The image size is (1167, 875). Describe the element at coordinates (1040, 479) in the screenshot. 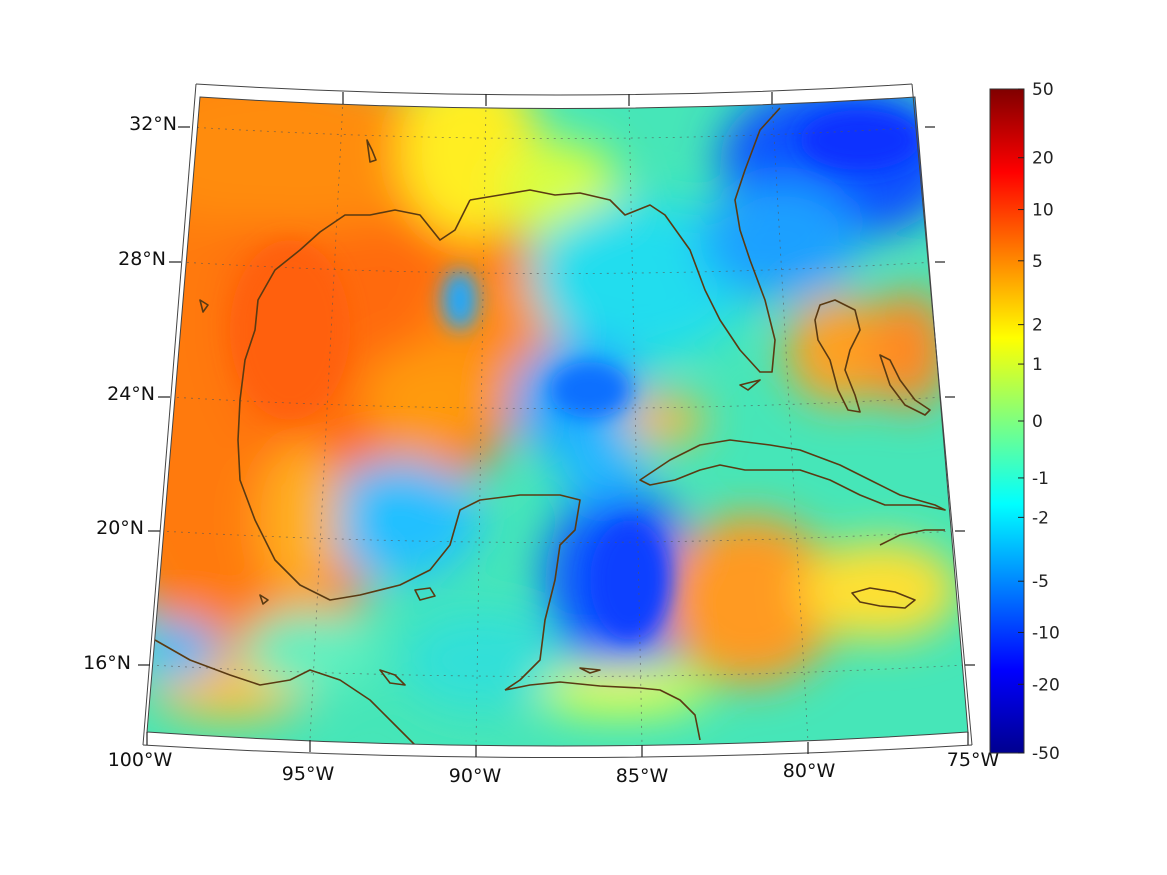

I see `colorbar-tick-label: -1` at that location.